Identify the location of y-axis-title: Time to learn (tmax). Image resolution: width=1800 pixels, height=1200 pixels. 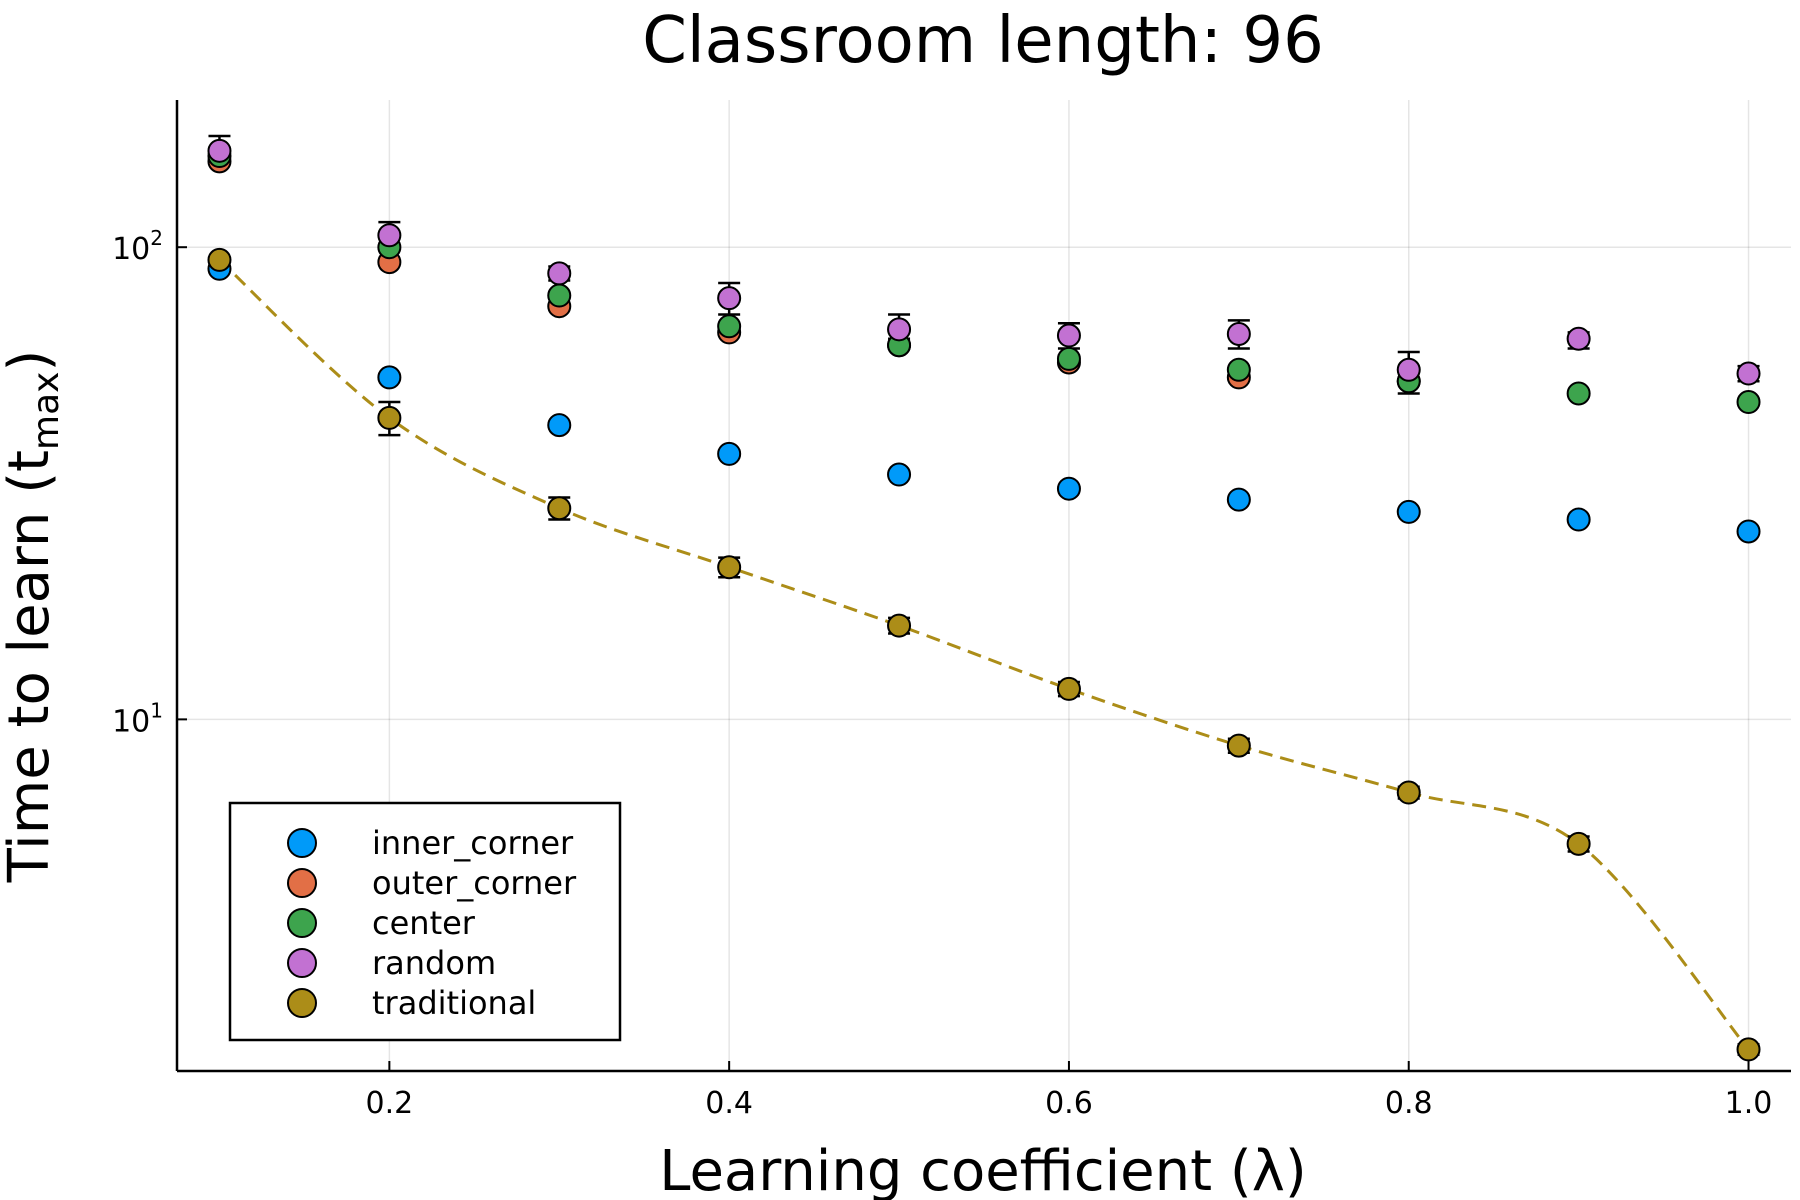
(33, 617).